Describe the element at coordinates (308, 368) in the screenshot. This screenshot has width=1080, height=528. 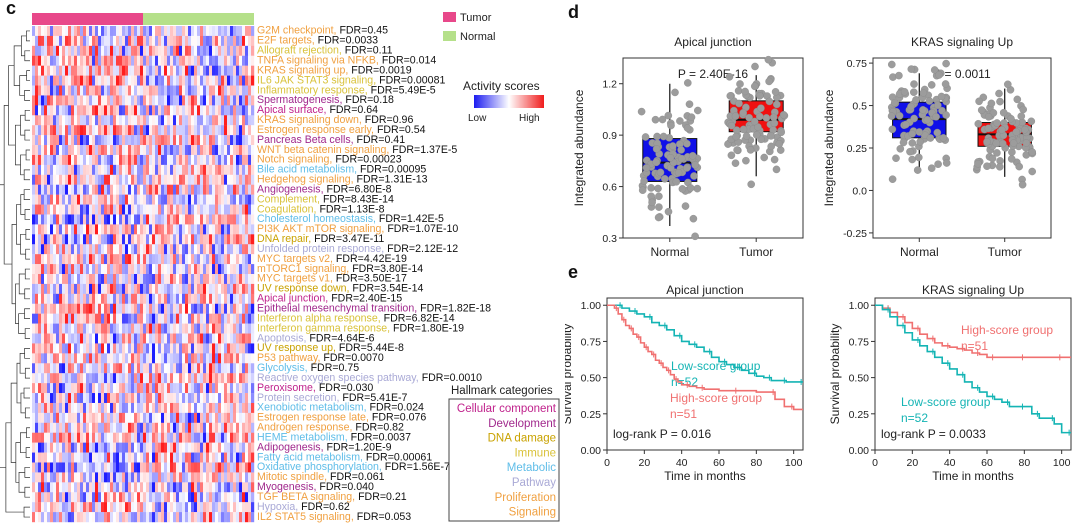
I see `row-label: Glycolysis, FDR=0.75` at that location.